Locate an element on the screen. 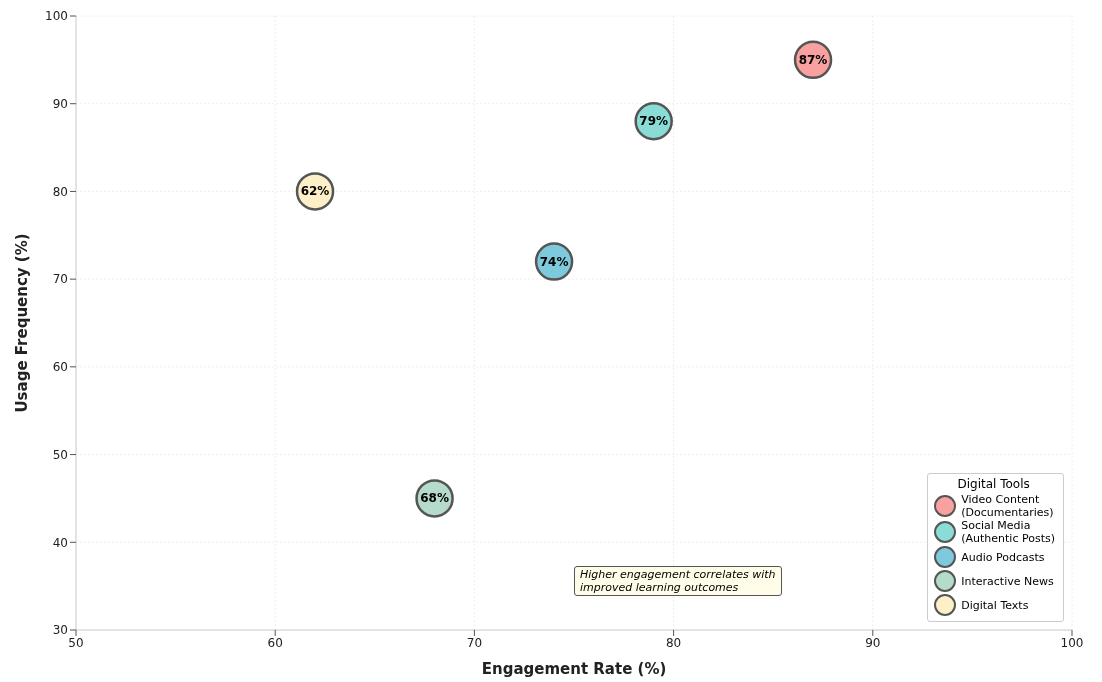 The image size is (1102, 682). y-tick-label: 100 is located at coordinates (56, 16).